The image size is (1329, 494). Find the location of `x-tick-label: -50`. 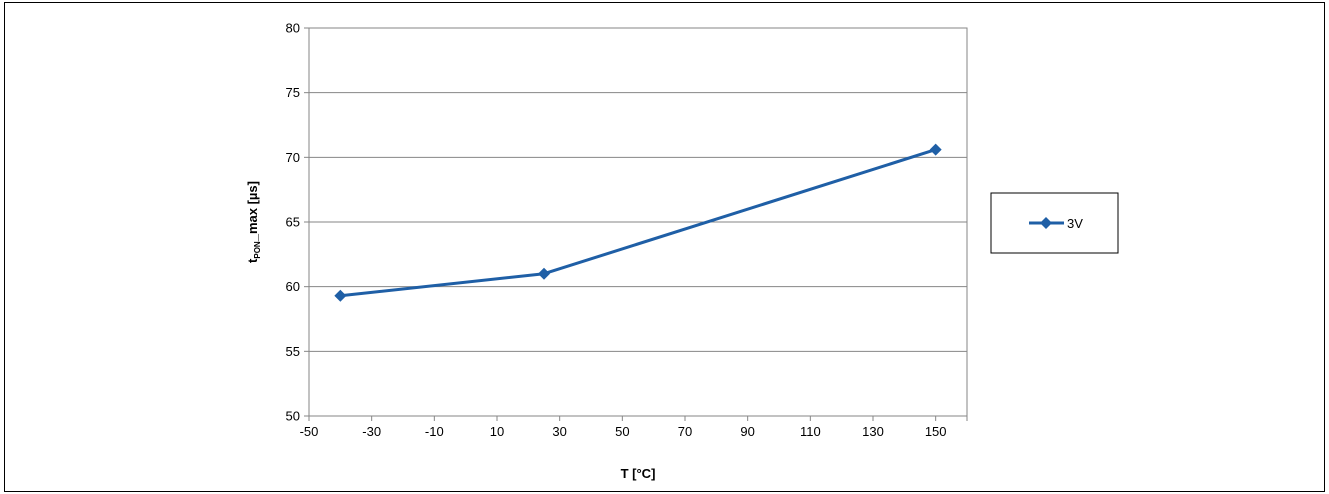

x-tick-label: -50 is located at coordinates (309, 431).